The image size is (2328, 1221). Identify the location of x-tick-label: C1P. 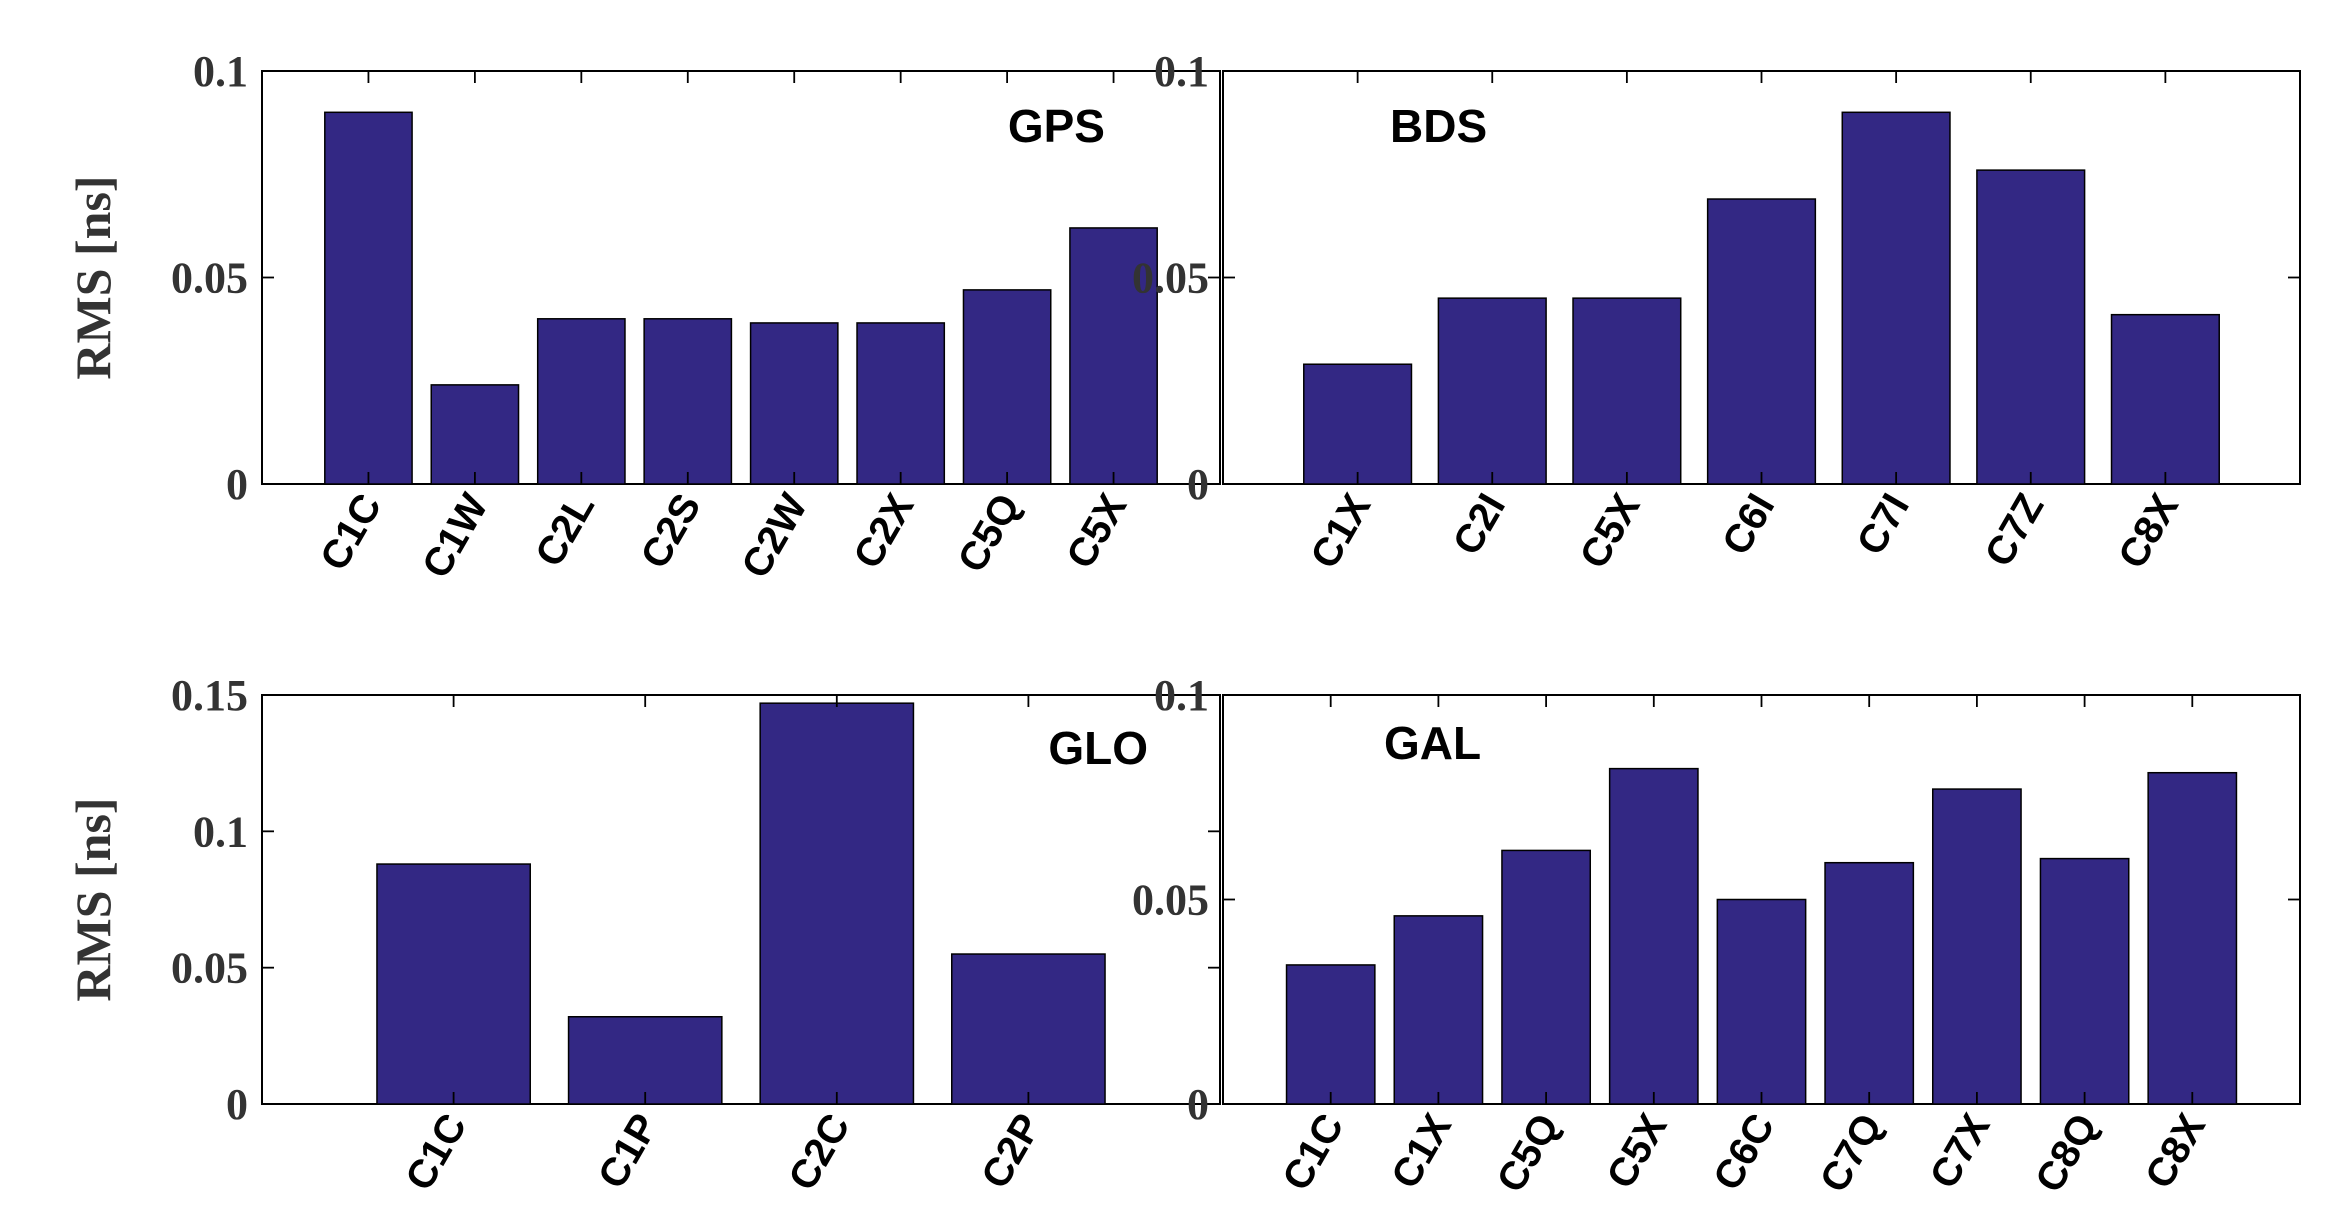
(628, 1151).